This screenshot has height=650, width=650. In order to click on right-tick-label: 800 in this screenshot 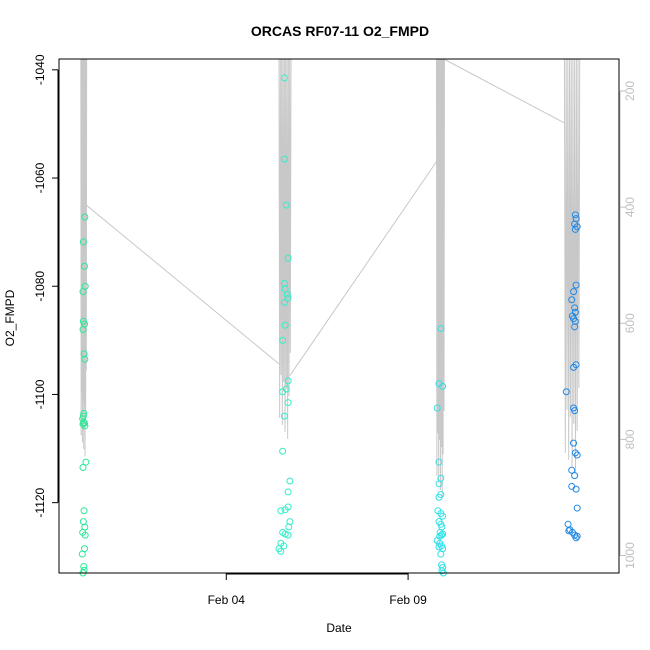, I will do `click(630, 439)`.